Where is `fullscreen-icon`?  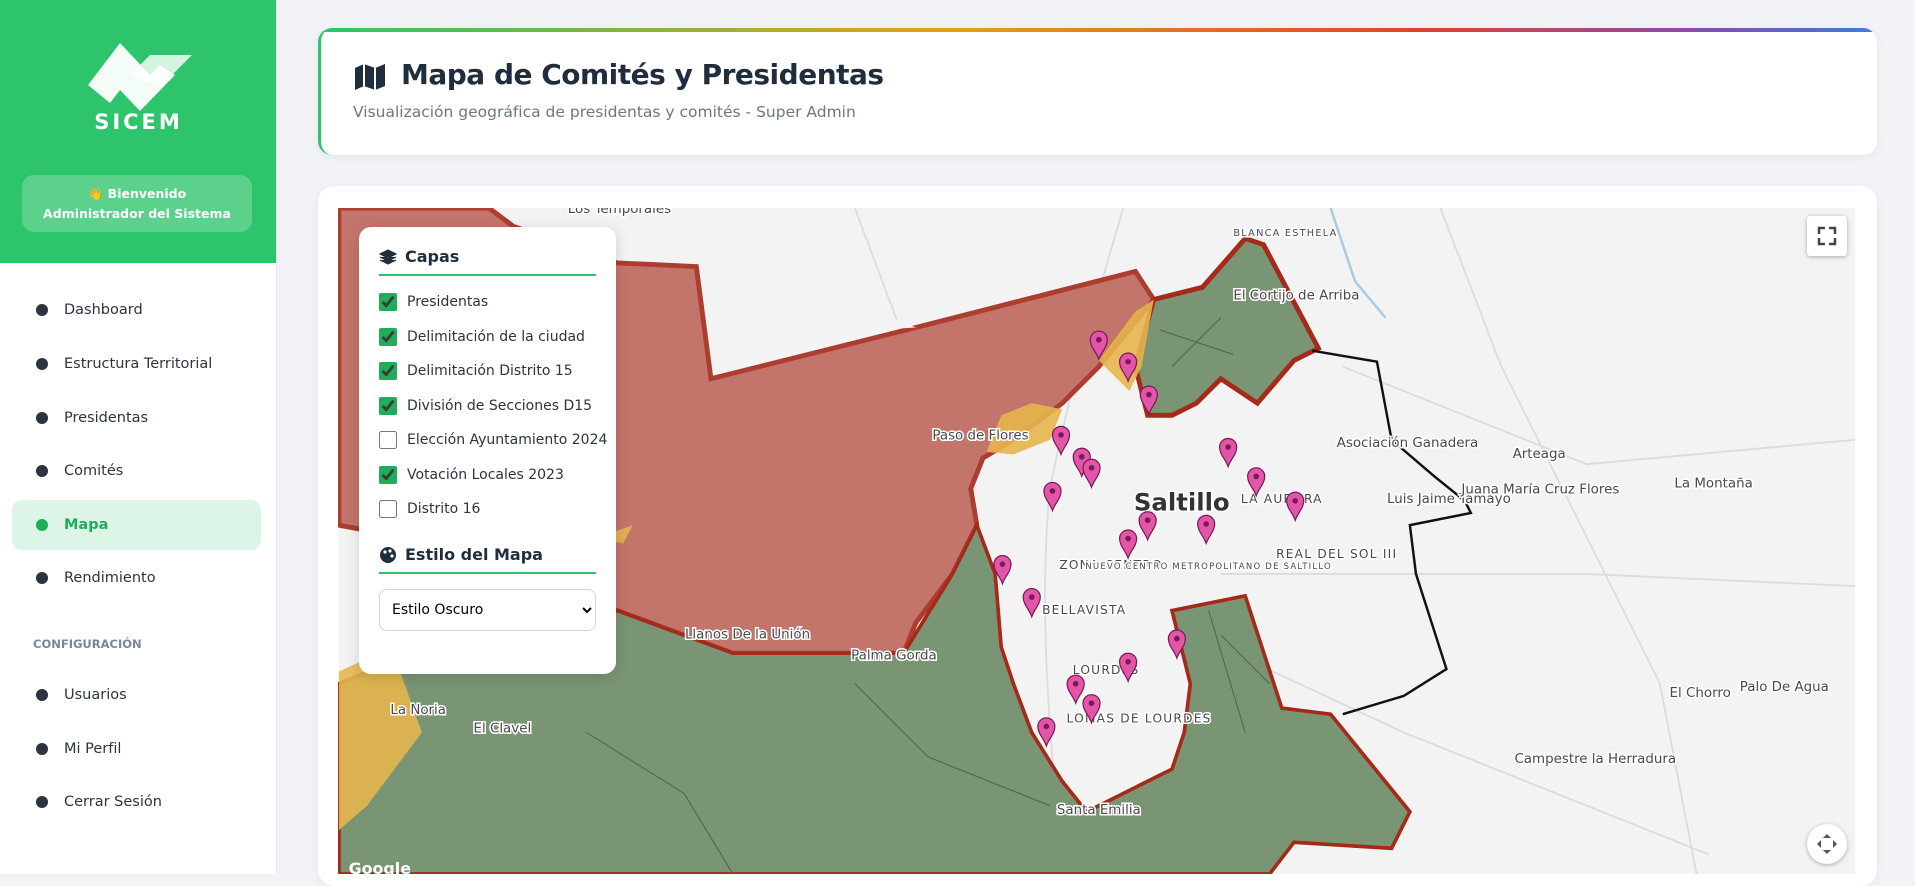
fullscreen-icon is located at coordinates (1827, 236).